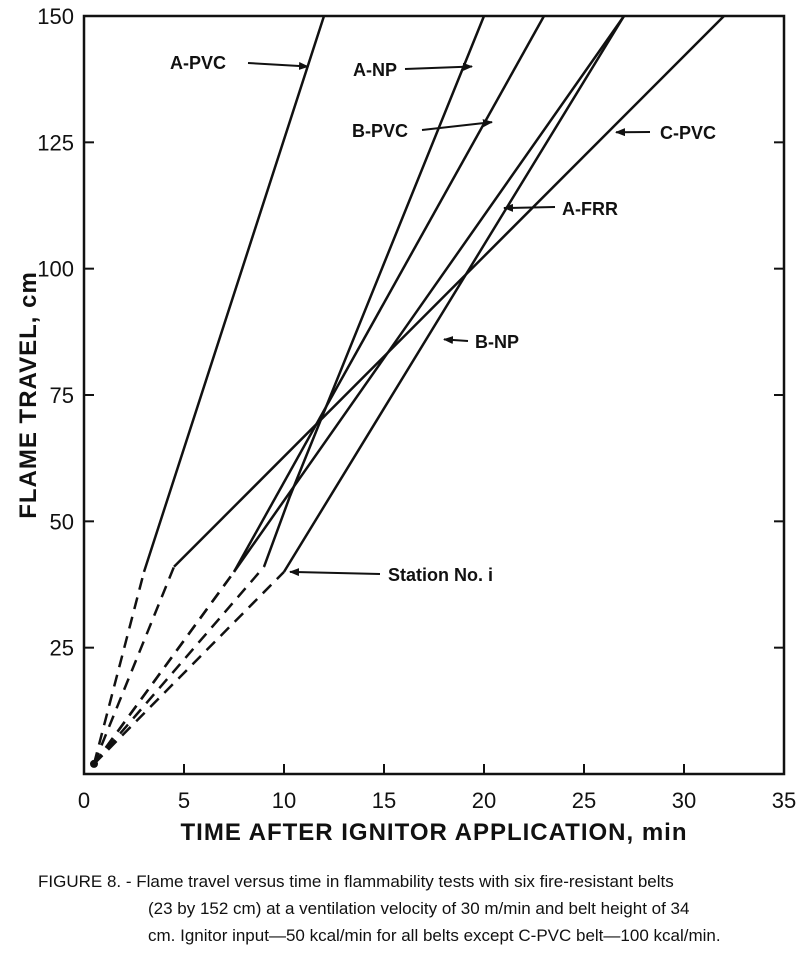  I want to click on annotation-label: A-NP, so click(375, 70).